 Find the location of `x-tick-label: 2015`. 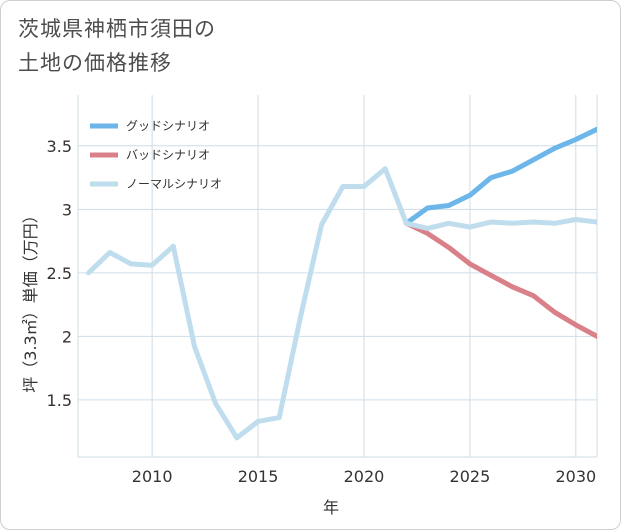

x-tick-label: 2015 is located at coordinates (258, 476).